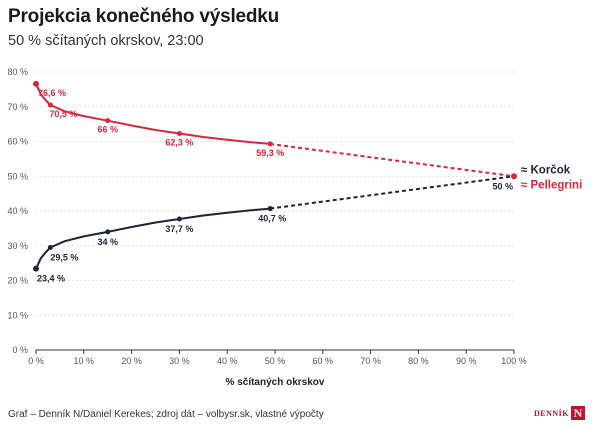 The height and width of the screenshot is (433, 600). I want to click on y-tick-label: 20 %, so click(17, 281).